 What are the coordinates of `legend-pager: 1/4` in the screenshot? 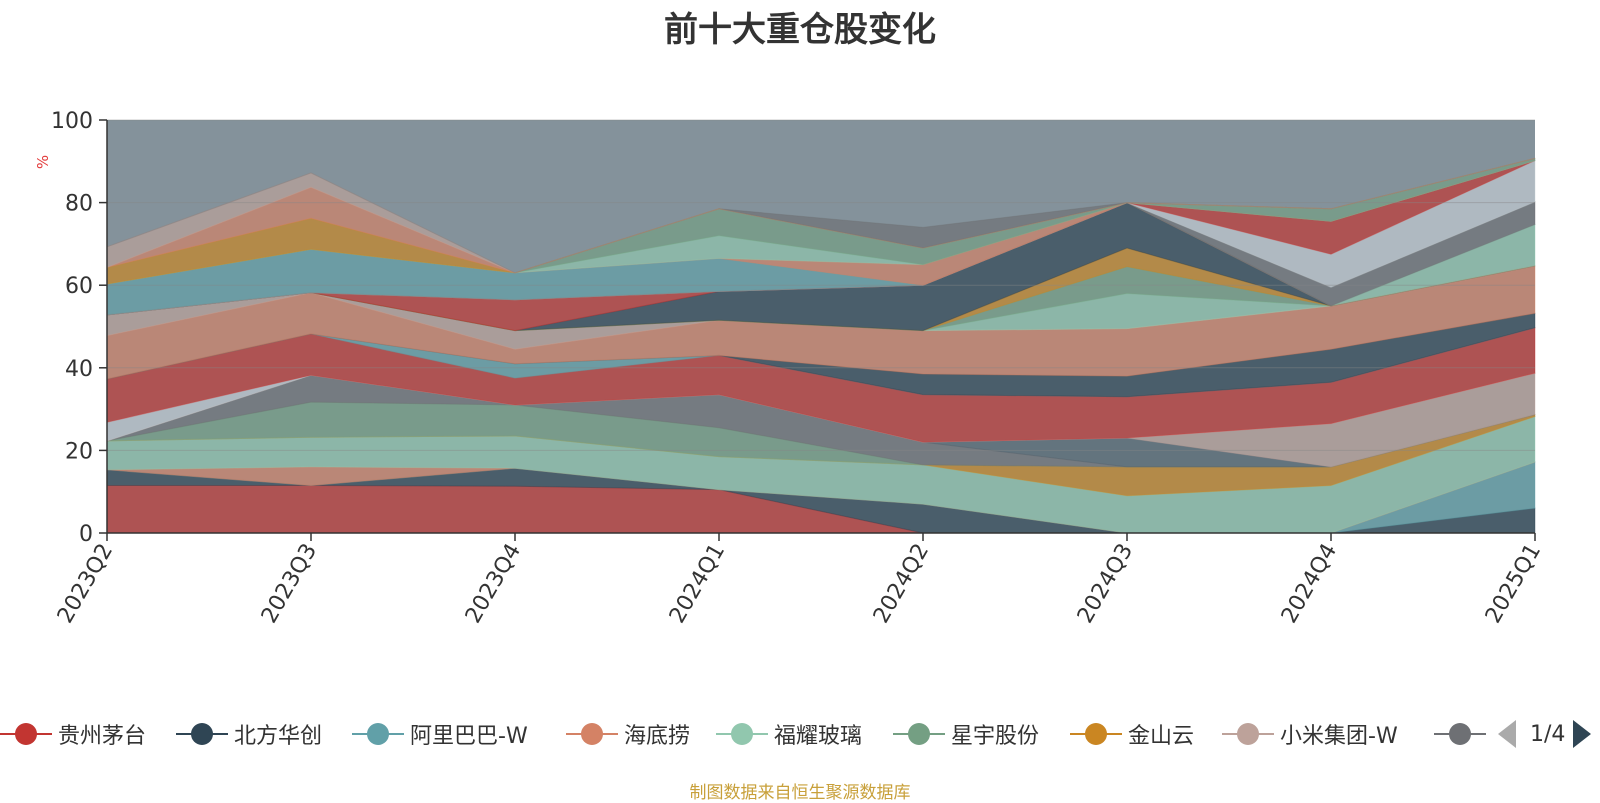 It's located at (1545, 734).